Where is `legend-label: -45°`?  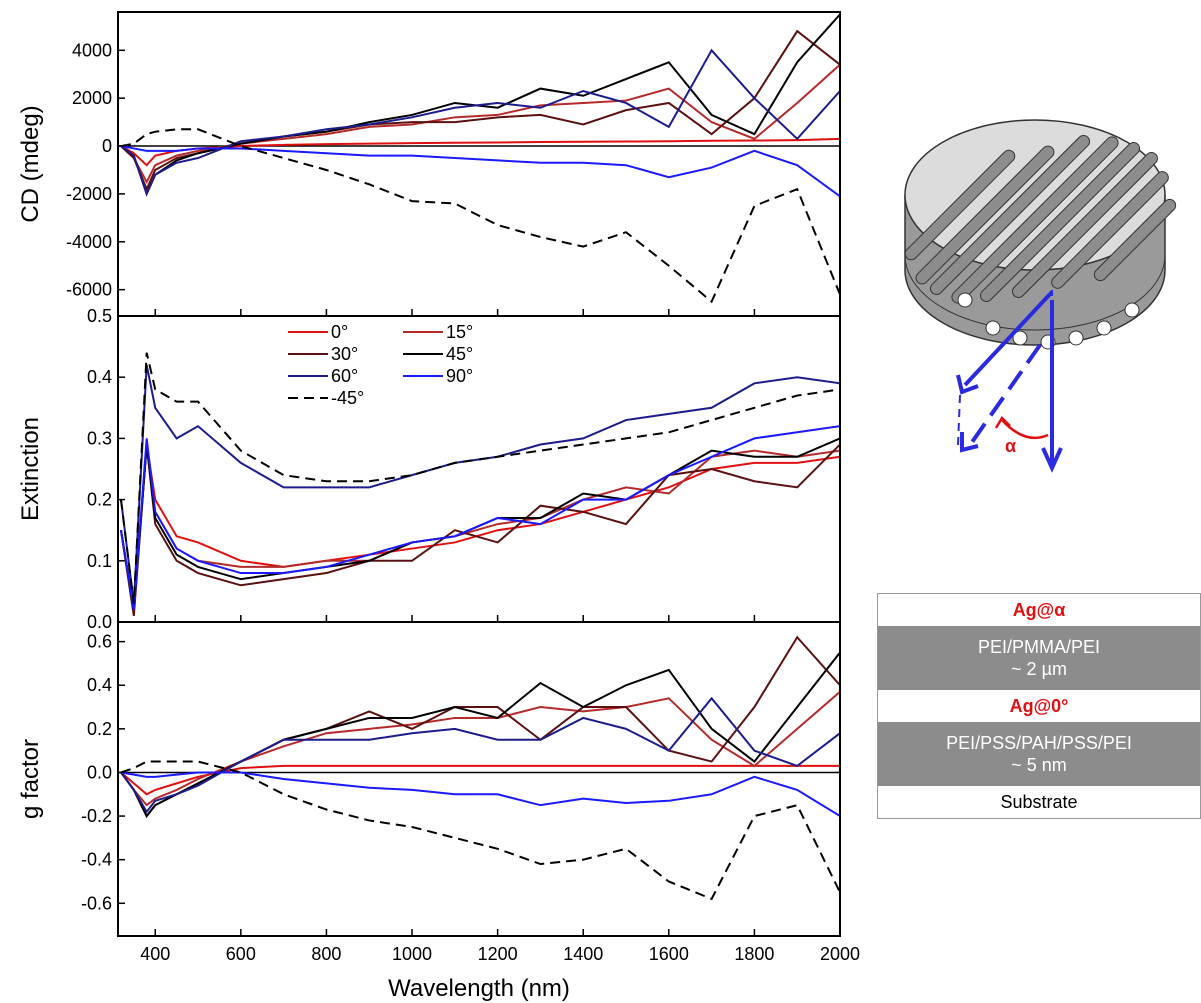
legend-label: -45° is located at coordinates (347, 398).